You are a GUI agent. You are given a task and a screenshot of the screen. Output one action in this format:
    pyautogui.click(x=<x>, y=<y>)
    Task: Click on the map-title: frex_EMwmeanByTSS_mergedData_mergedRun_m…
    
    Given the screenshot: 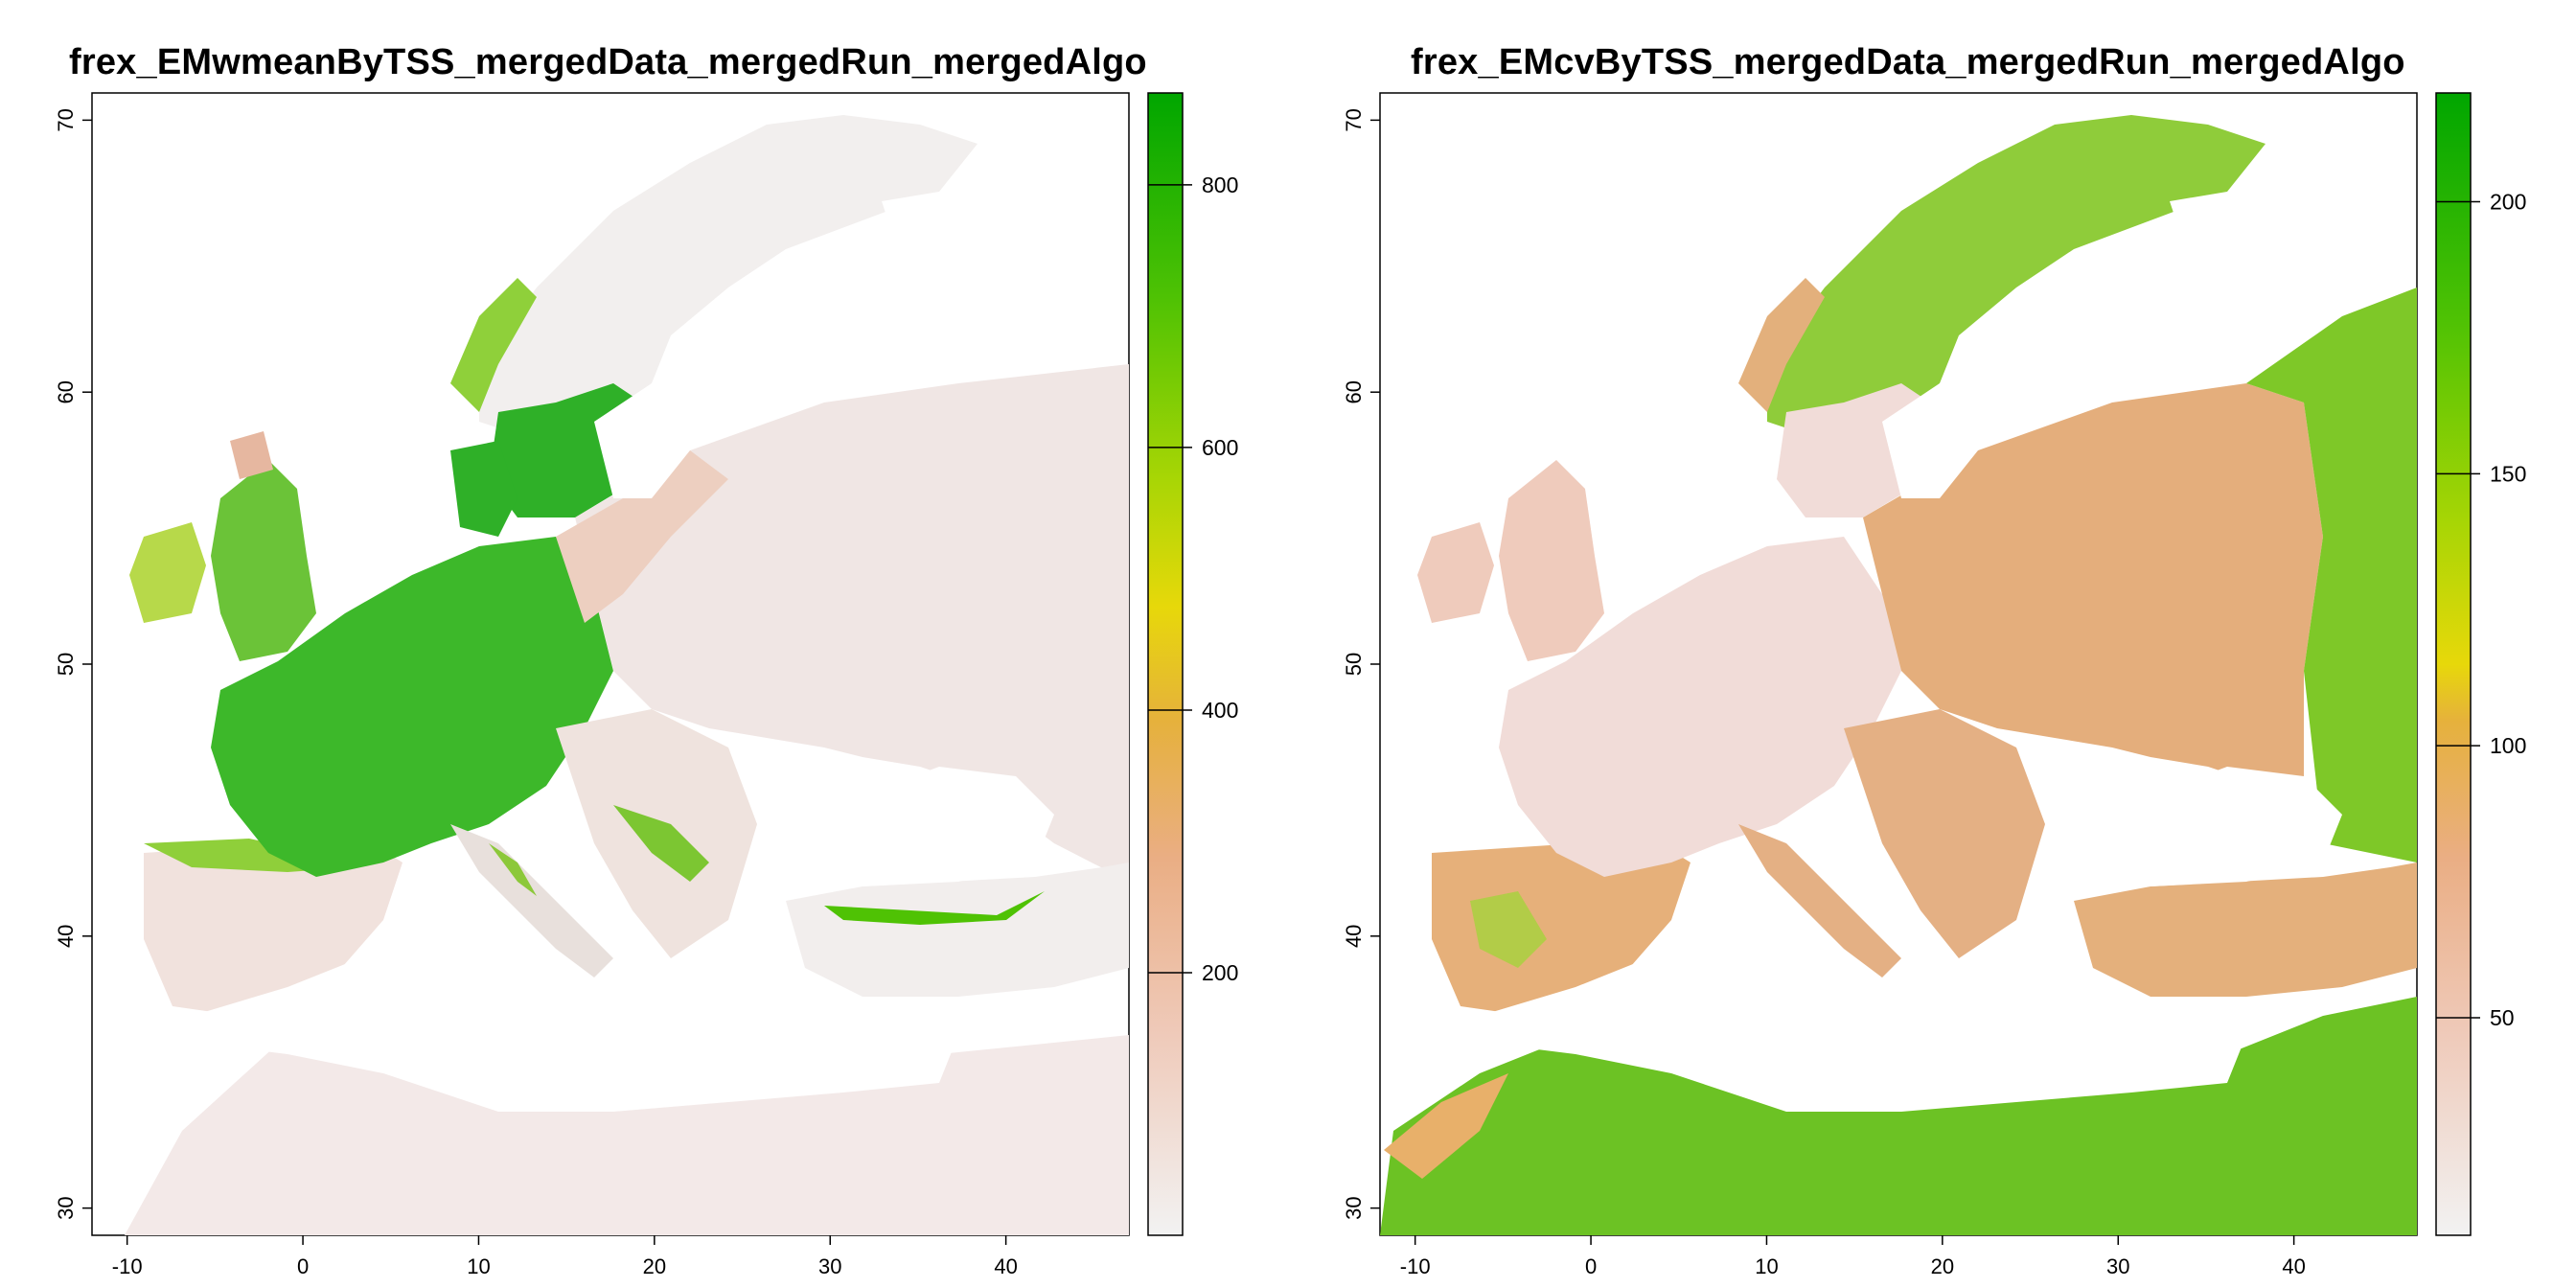 What is the action you would take?
    pyautogui.click(x=608, y=62)
    